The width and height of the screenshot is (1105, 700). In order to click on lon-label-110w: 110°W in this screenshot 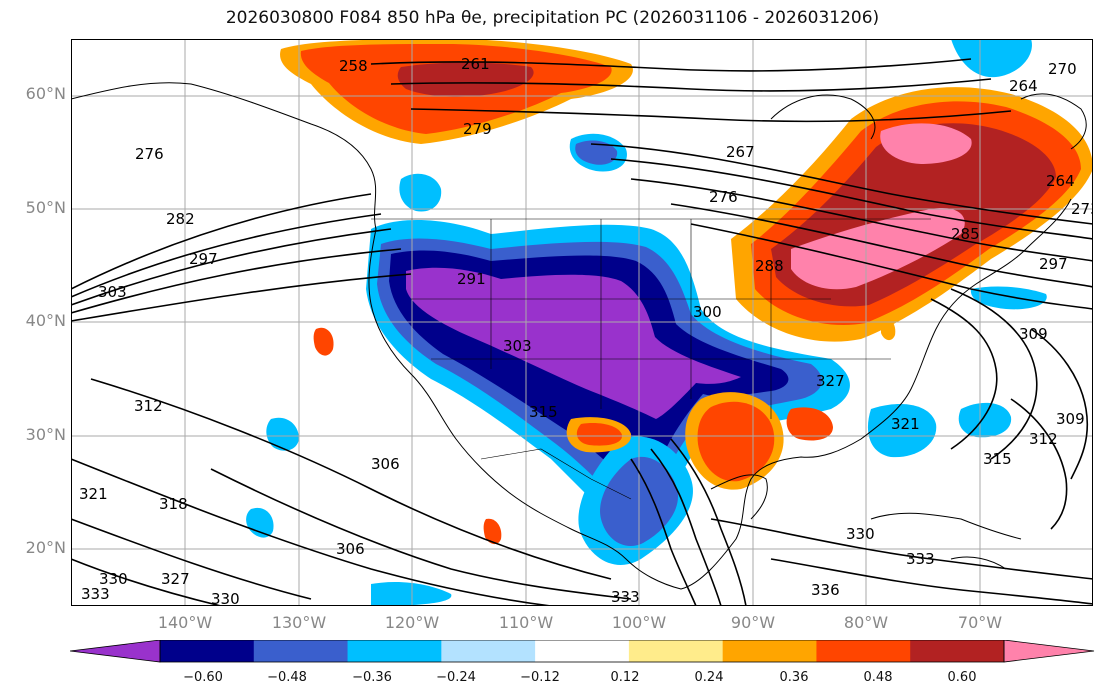, I will do `click(526, 622)`.